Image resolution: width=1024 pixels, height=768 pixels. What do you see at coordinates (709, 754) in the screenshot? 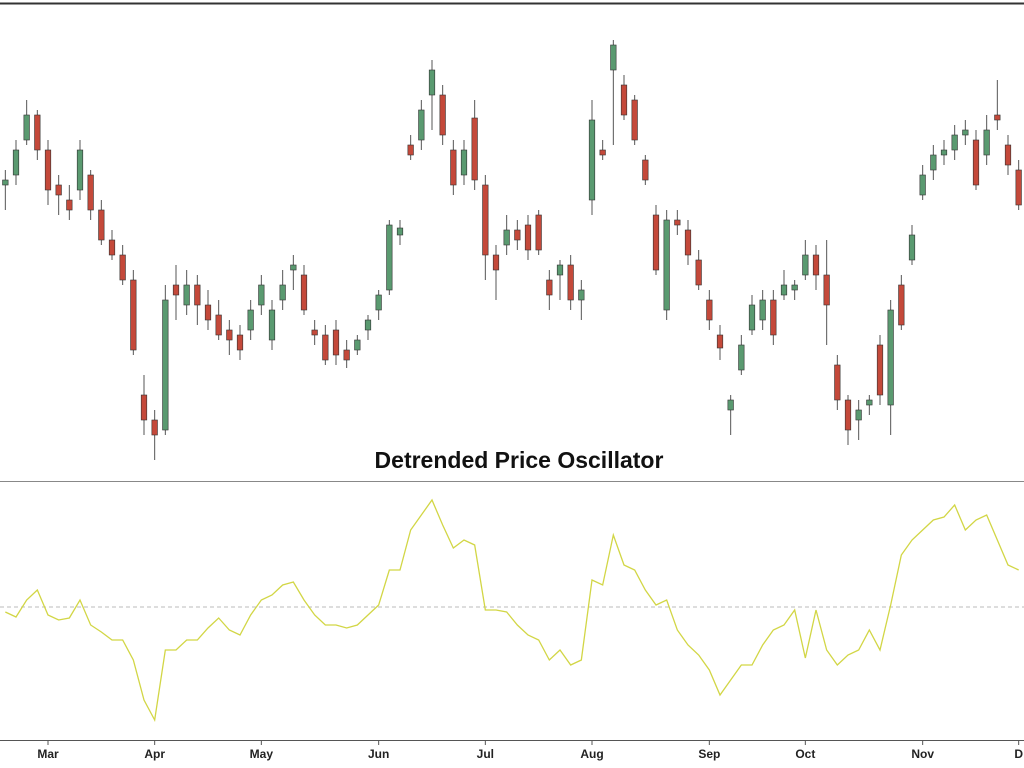
I see `x-tick-label: Sep` at bounding box center [709, 754].